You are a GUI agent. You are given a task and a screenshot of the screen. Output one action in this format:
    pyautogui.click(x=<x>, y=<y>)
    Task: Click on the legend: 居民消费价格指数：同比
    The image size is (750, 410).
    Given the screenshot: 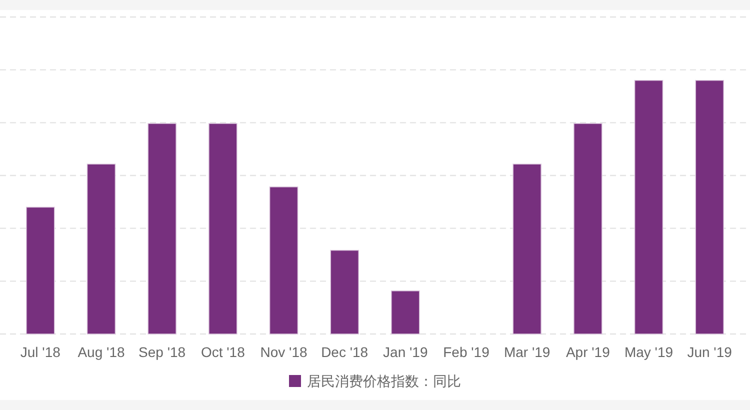 What is the action you would take?
    pyautogui.click(x=375, y=381)
    